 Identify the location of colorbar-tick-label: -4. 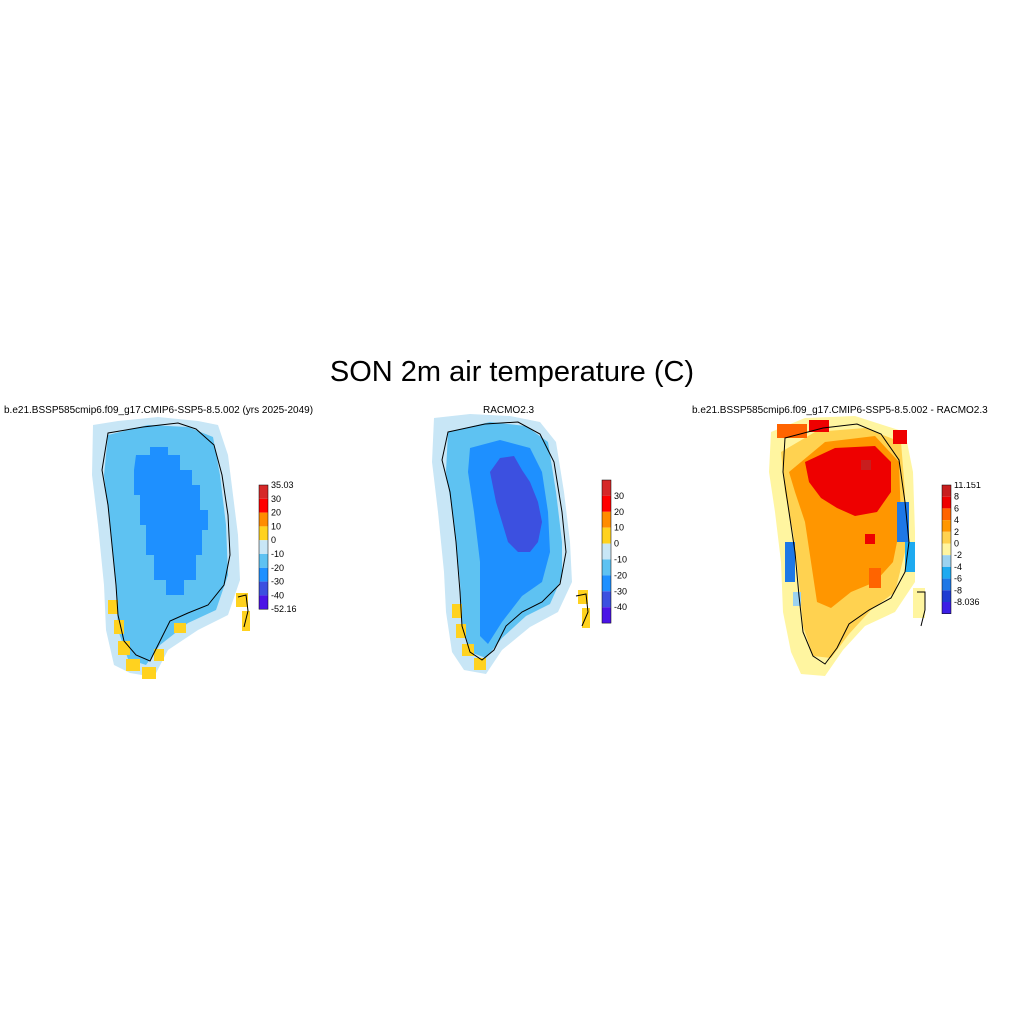
(958, 567).